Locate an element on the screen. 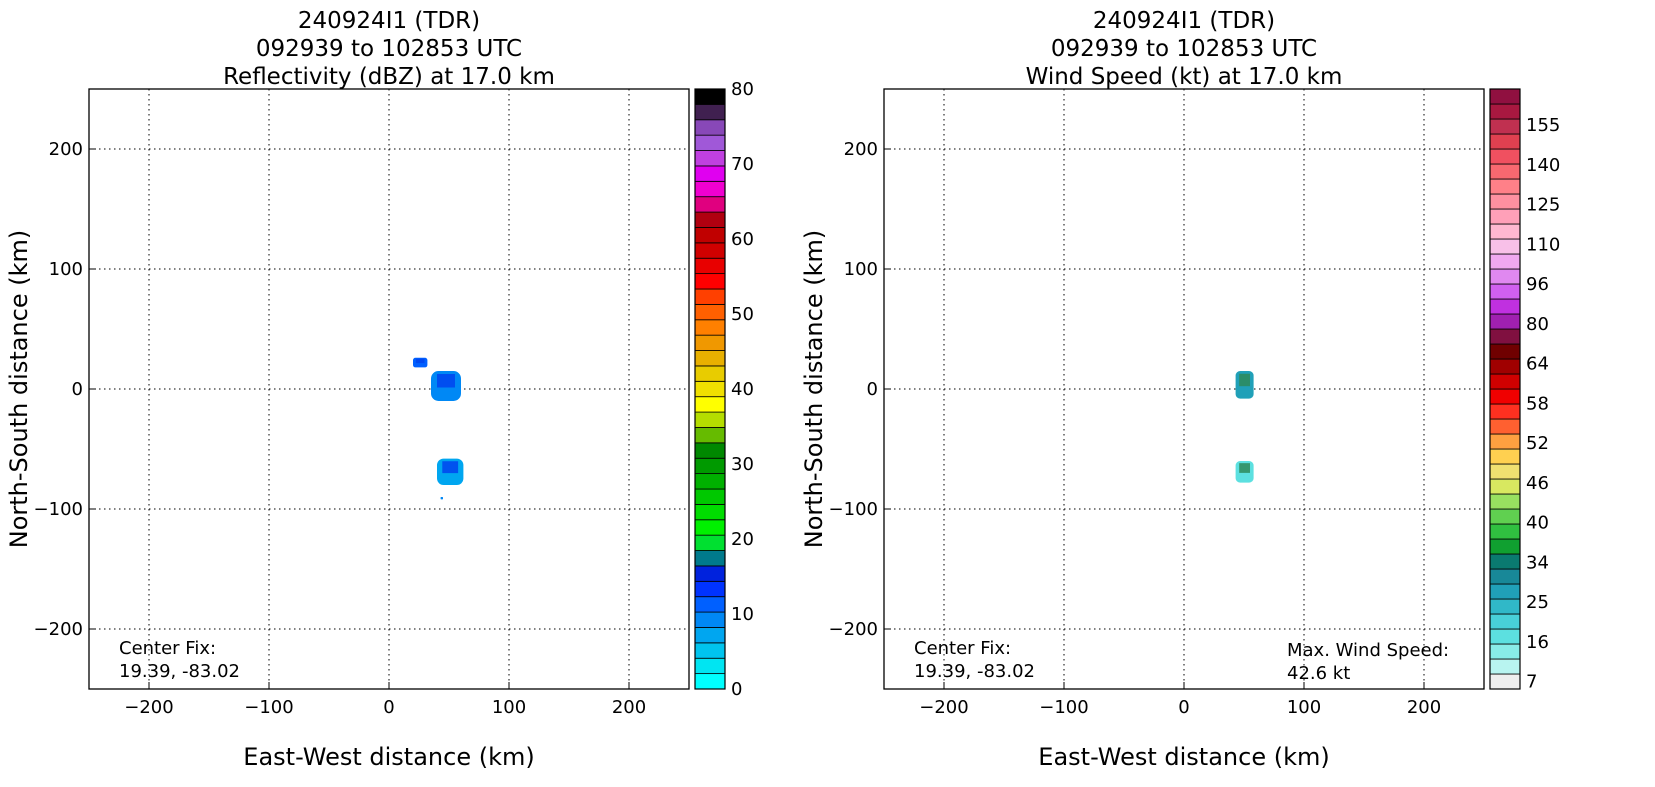 The image size is (1655, 787). colorbar-tick-label: 46 is located at coordinates (1537, 483).